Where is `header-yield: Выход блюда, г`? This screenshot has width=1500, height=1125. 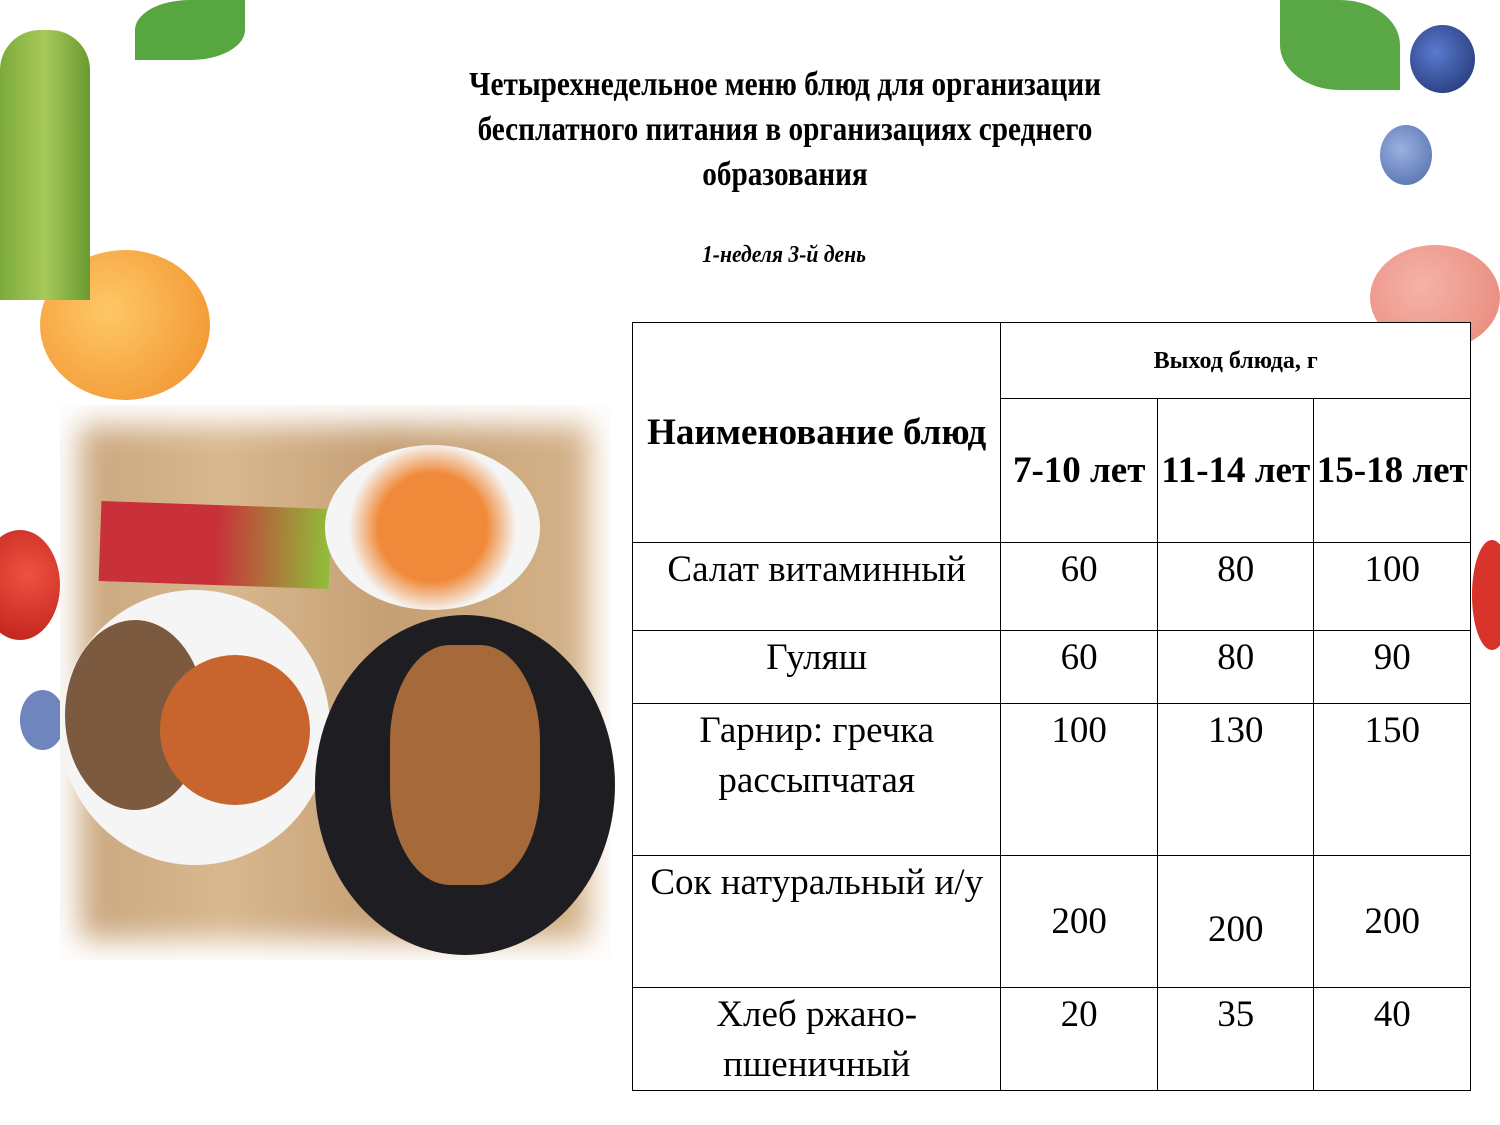
header-yield: Выход блюда, г is located at coordinates (1235, 360).